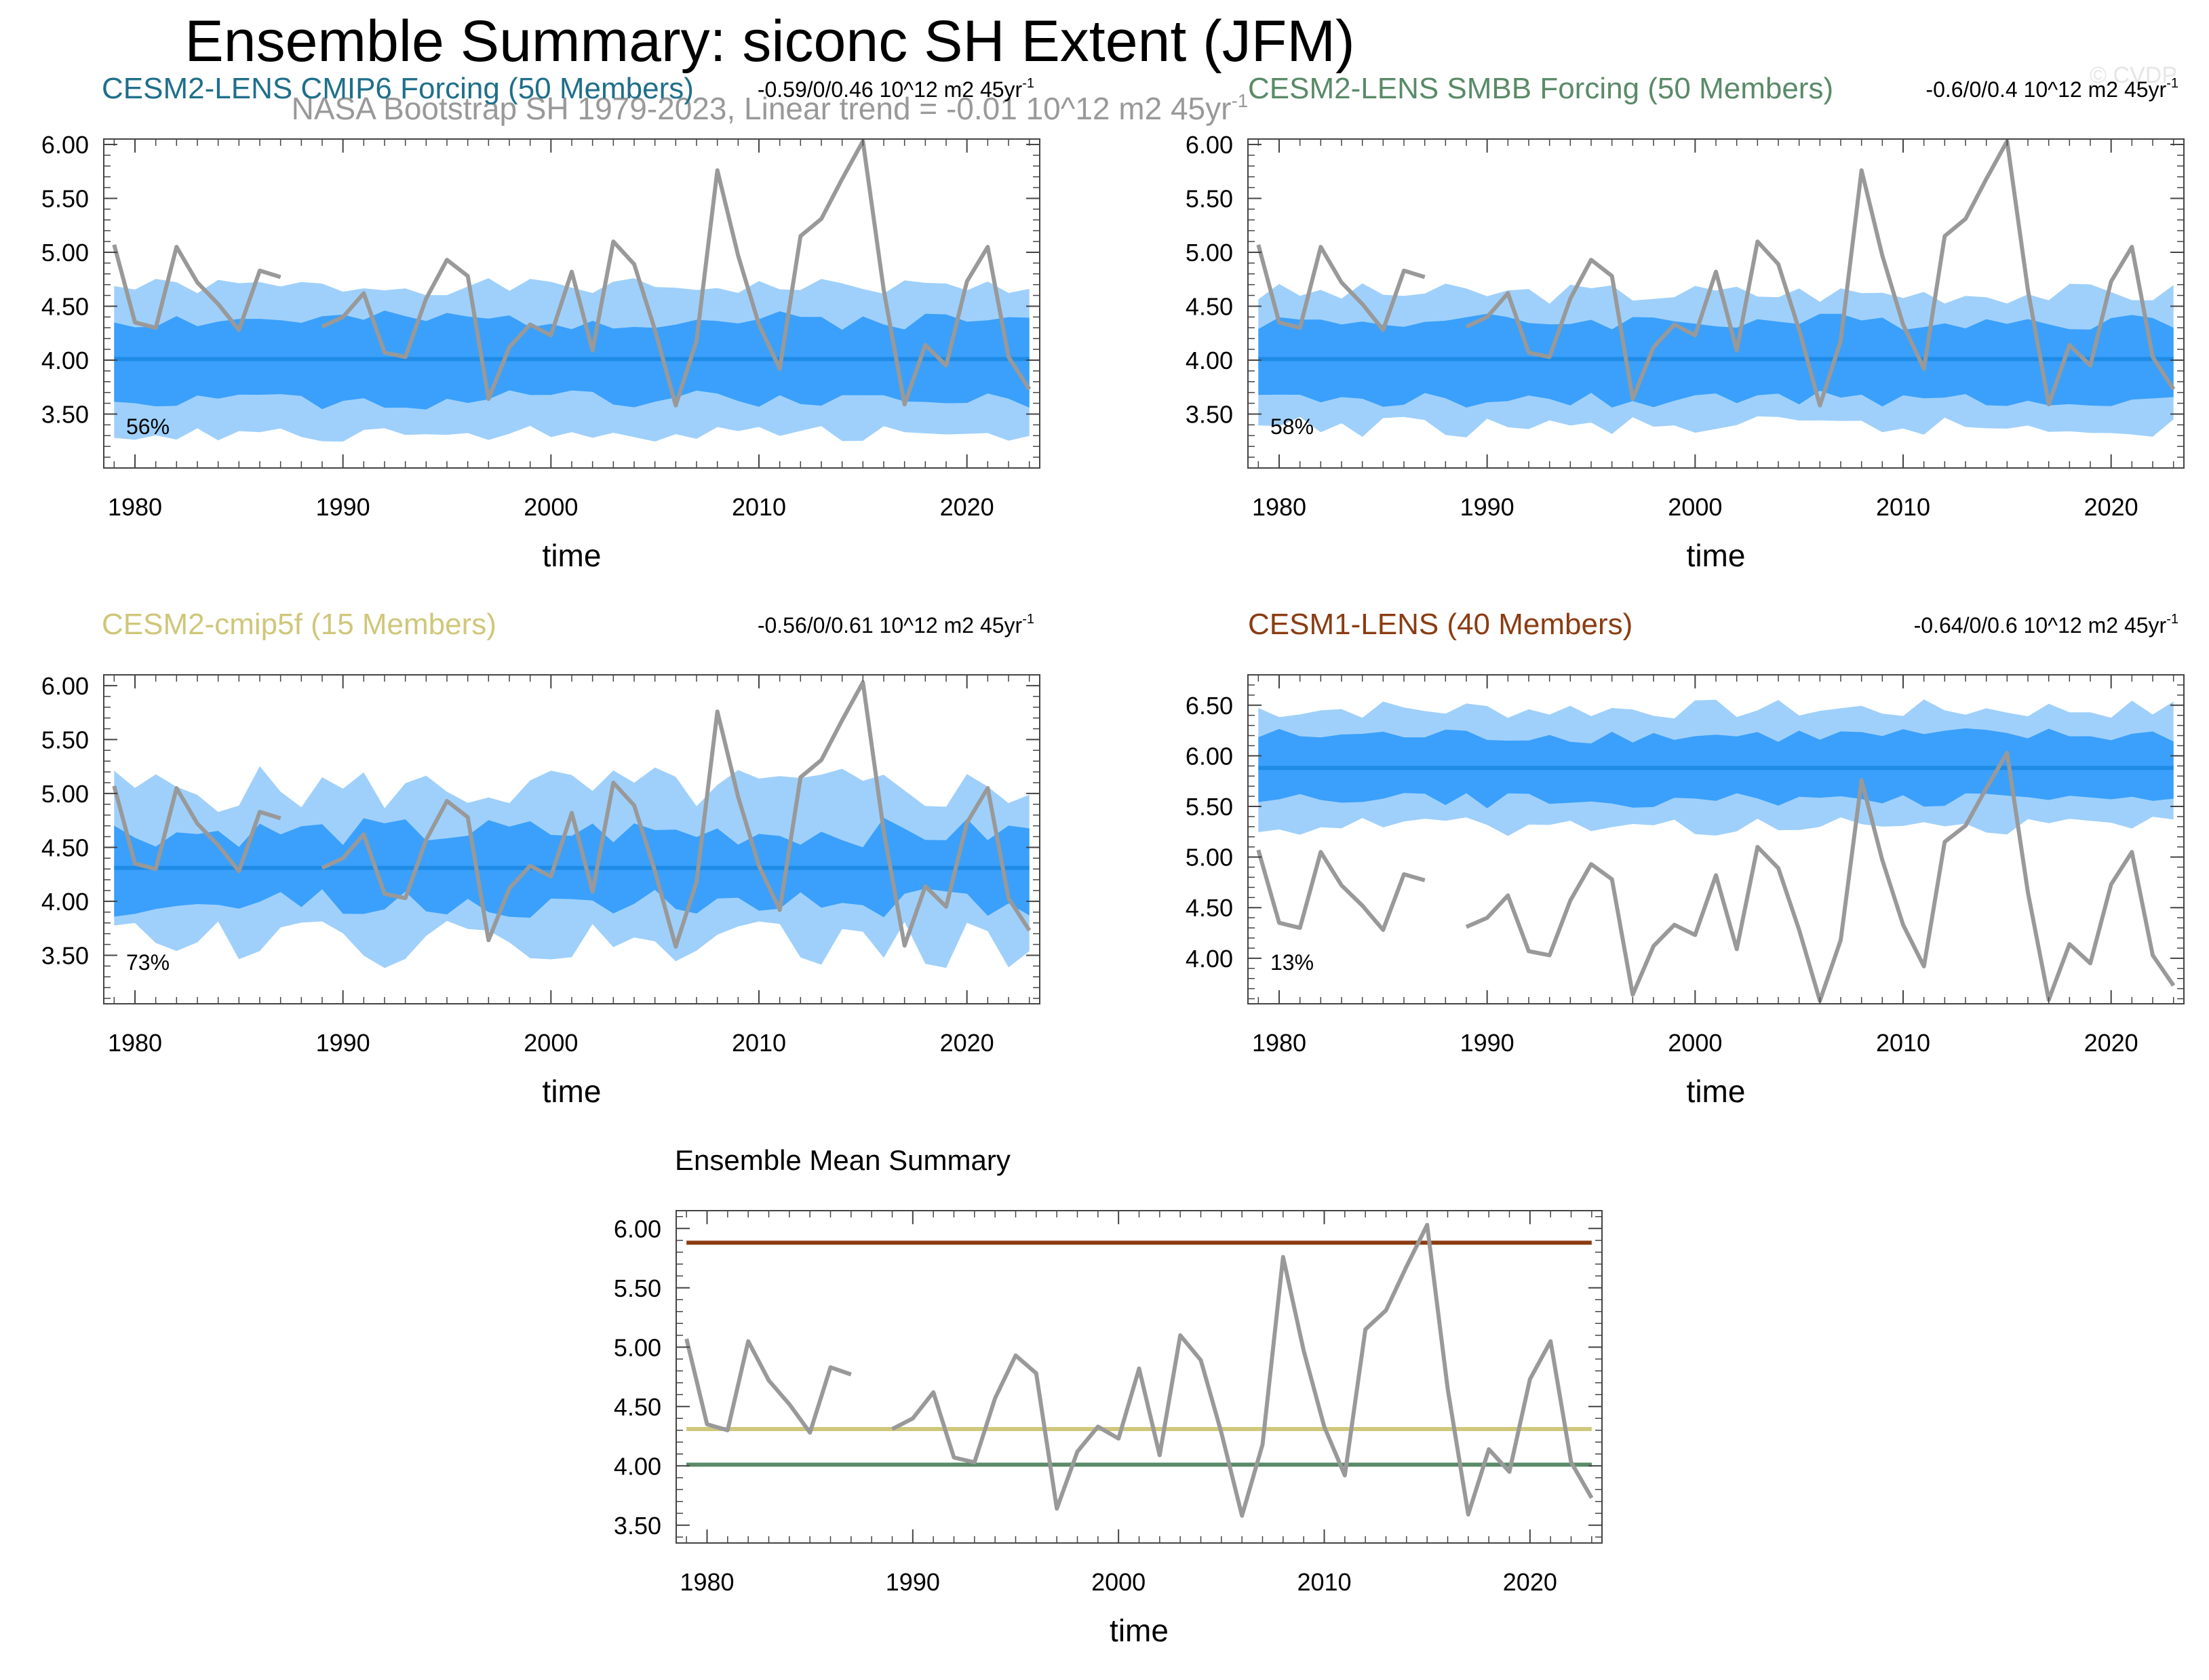  What do you see at coordinates (896, 89) in the screenshot?
I see `trend-text: -0.59/0/0.46 10^12 m2 45yr-1` at bounding box center [896, 89].